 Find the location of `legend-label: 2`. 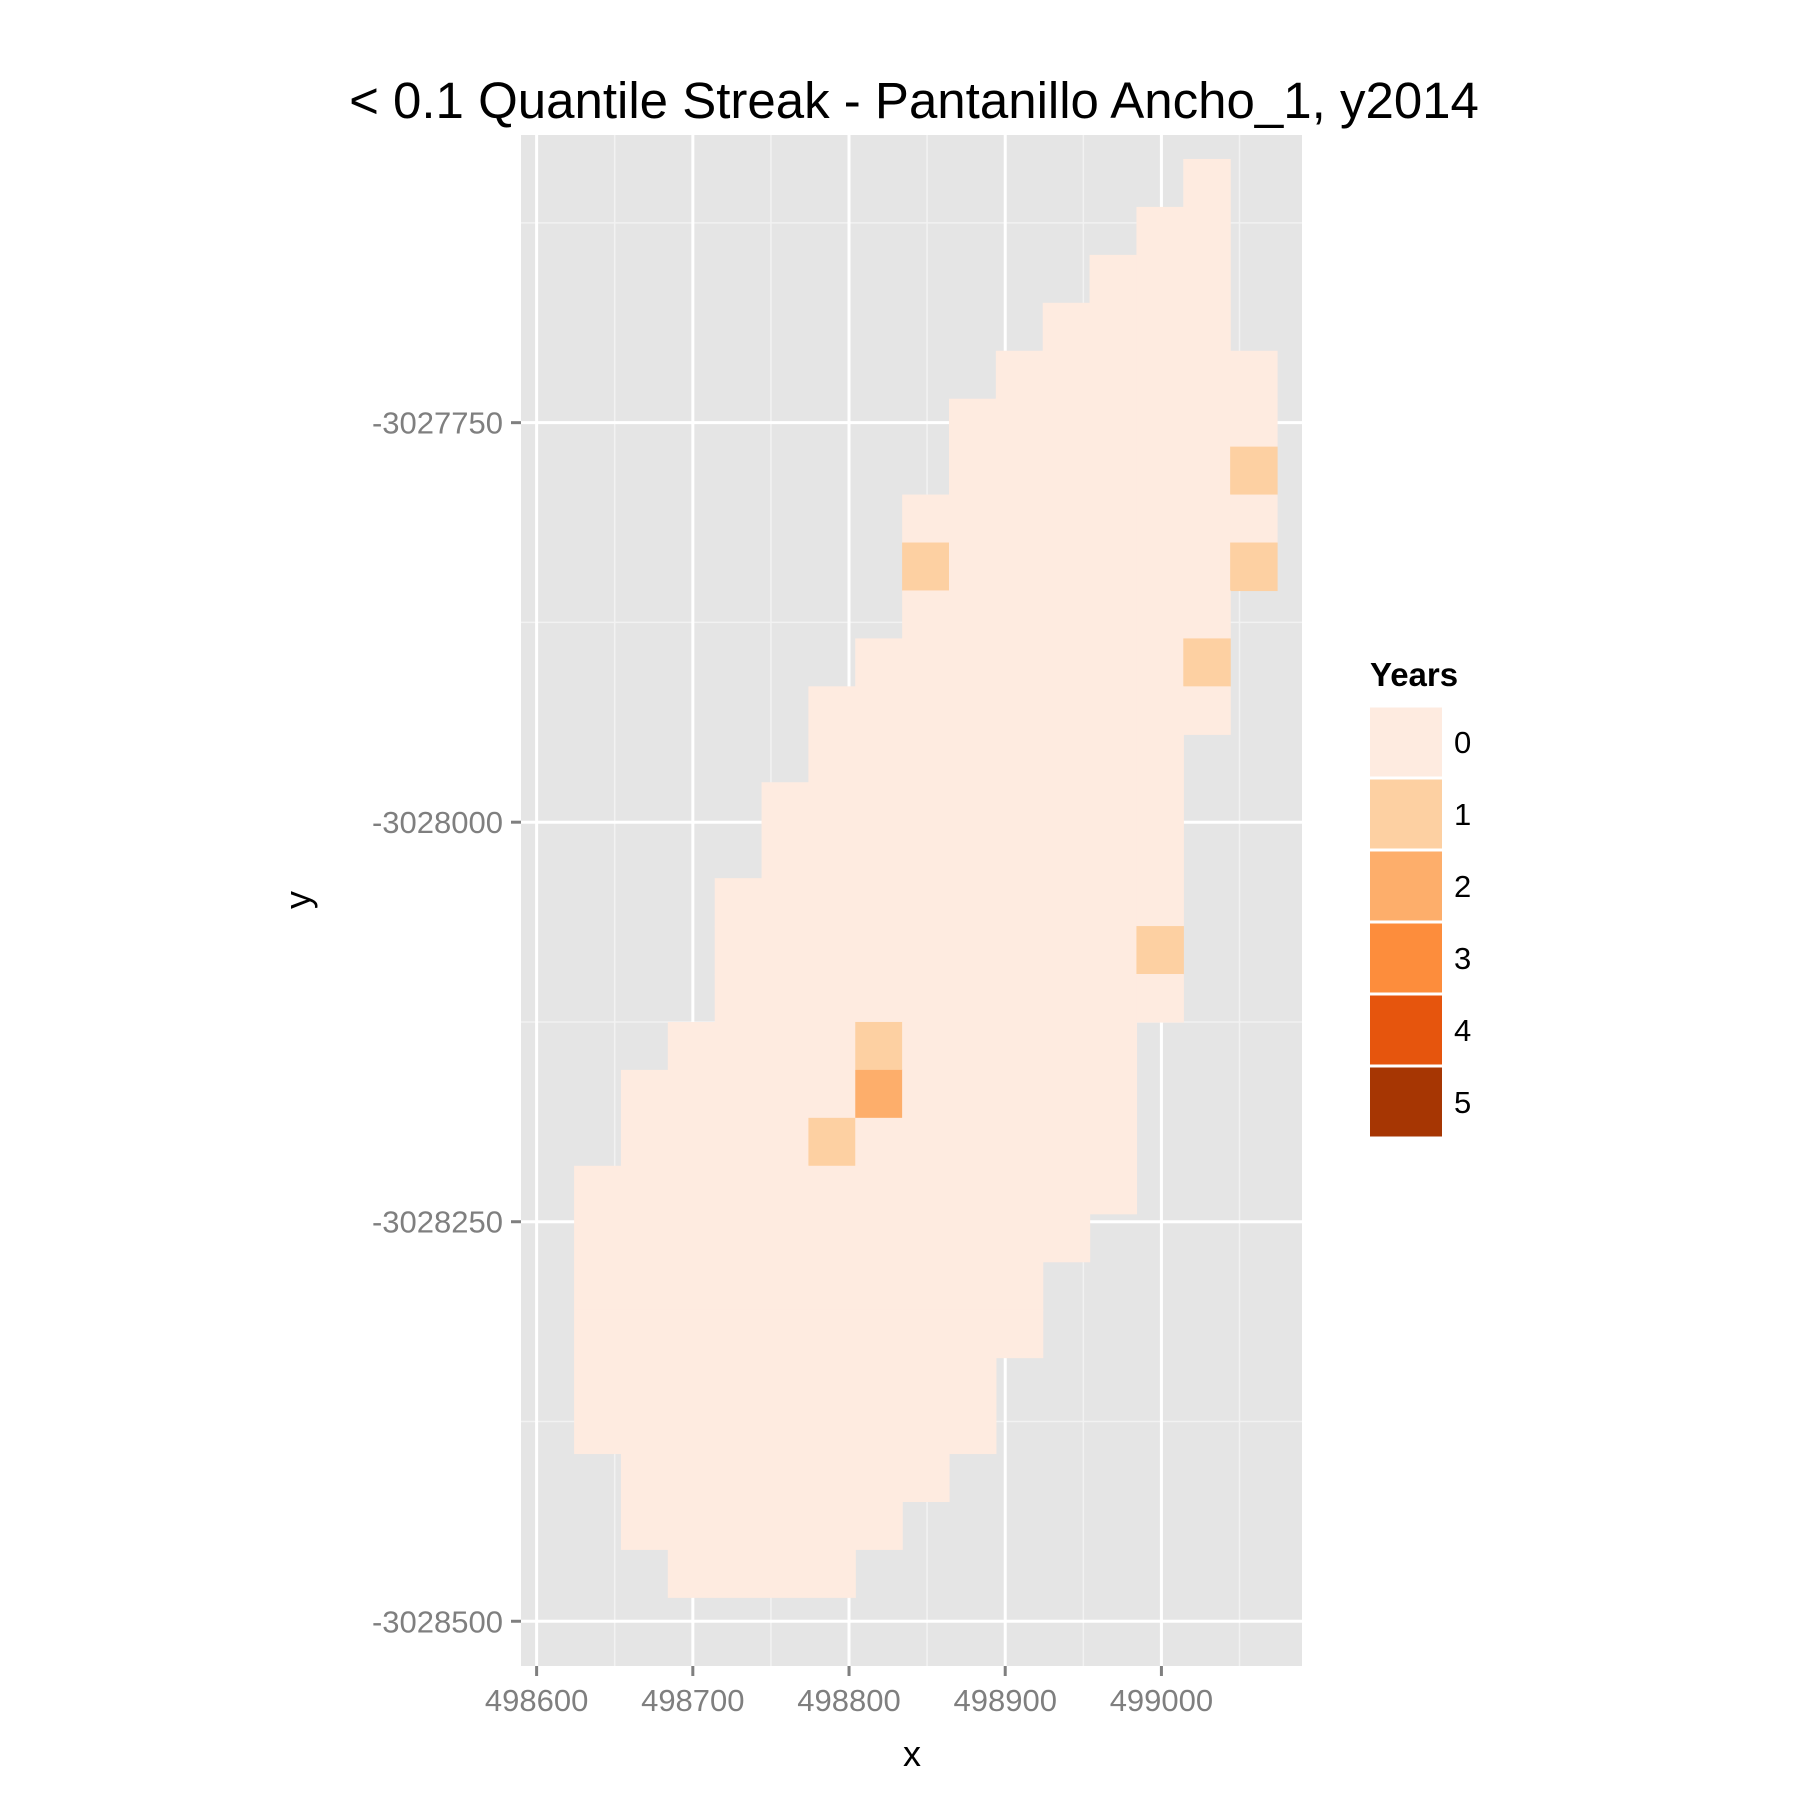

legend-label: 2 is located at coordinates (1462, 886).